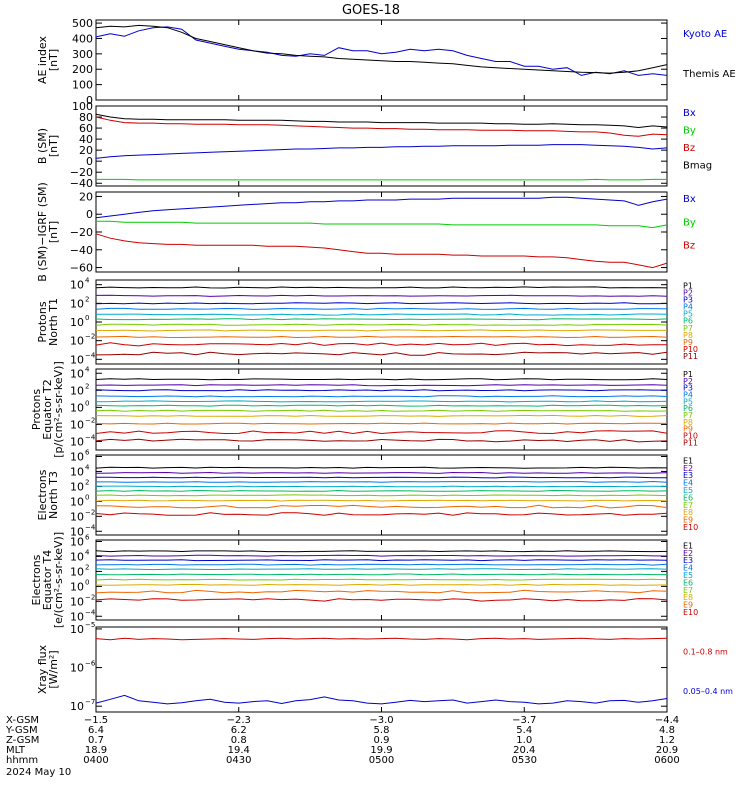 The width and height of the screenshot is (750, 800). I want to click on legend-label: E10, so click(690, 527).